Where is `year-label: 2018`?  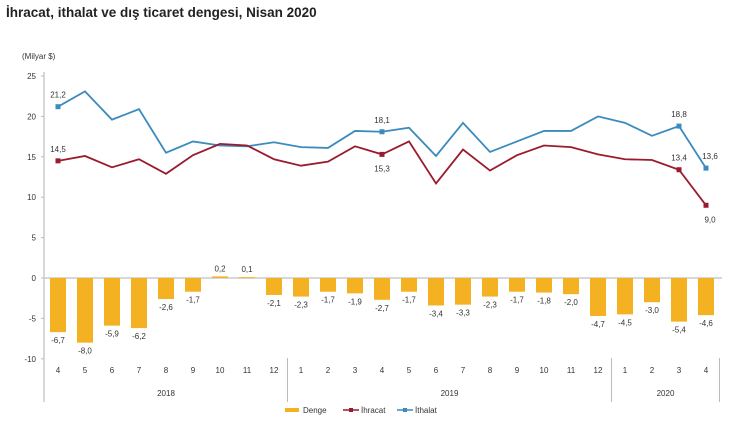
year-label: 2018 is located at coordinates (166, 393).